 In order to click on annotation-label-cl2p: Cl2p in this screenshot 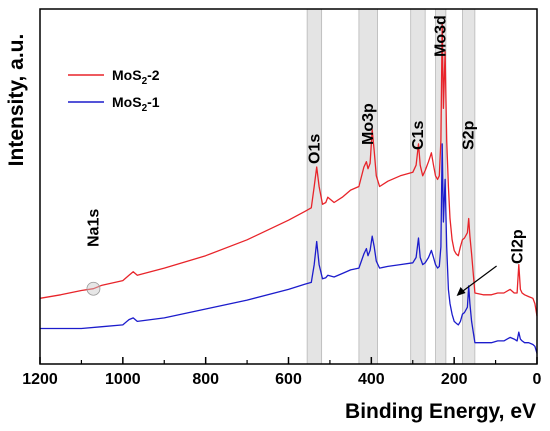, I will do `click(518, 246)`.